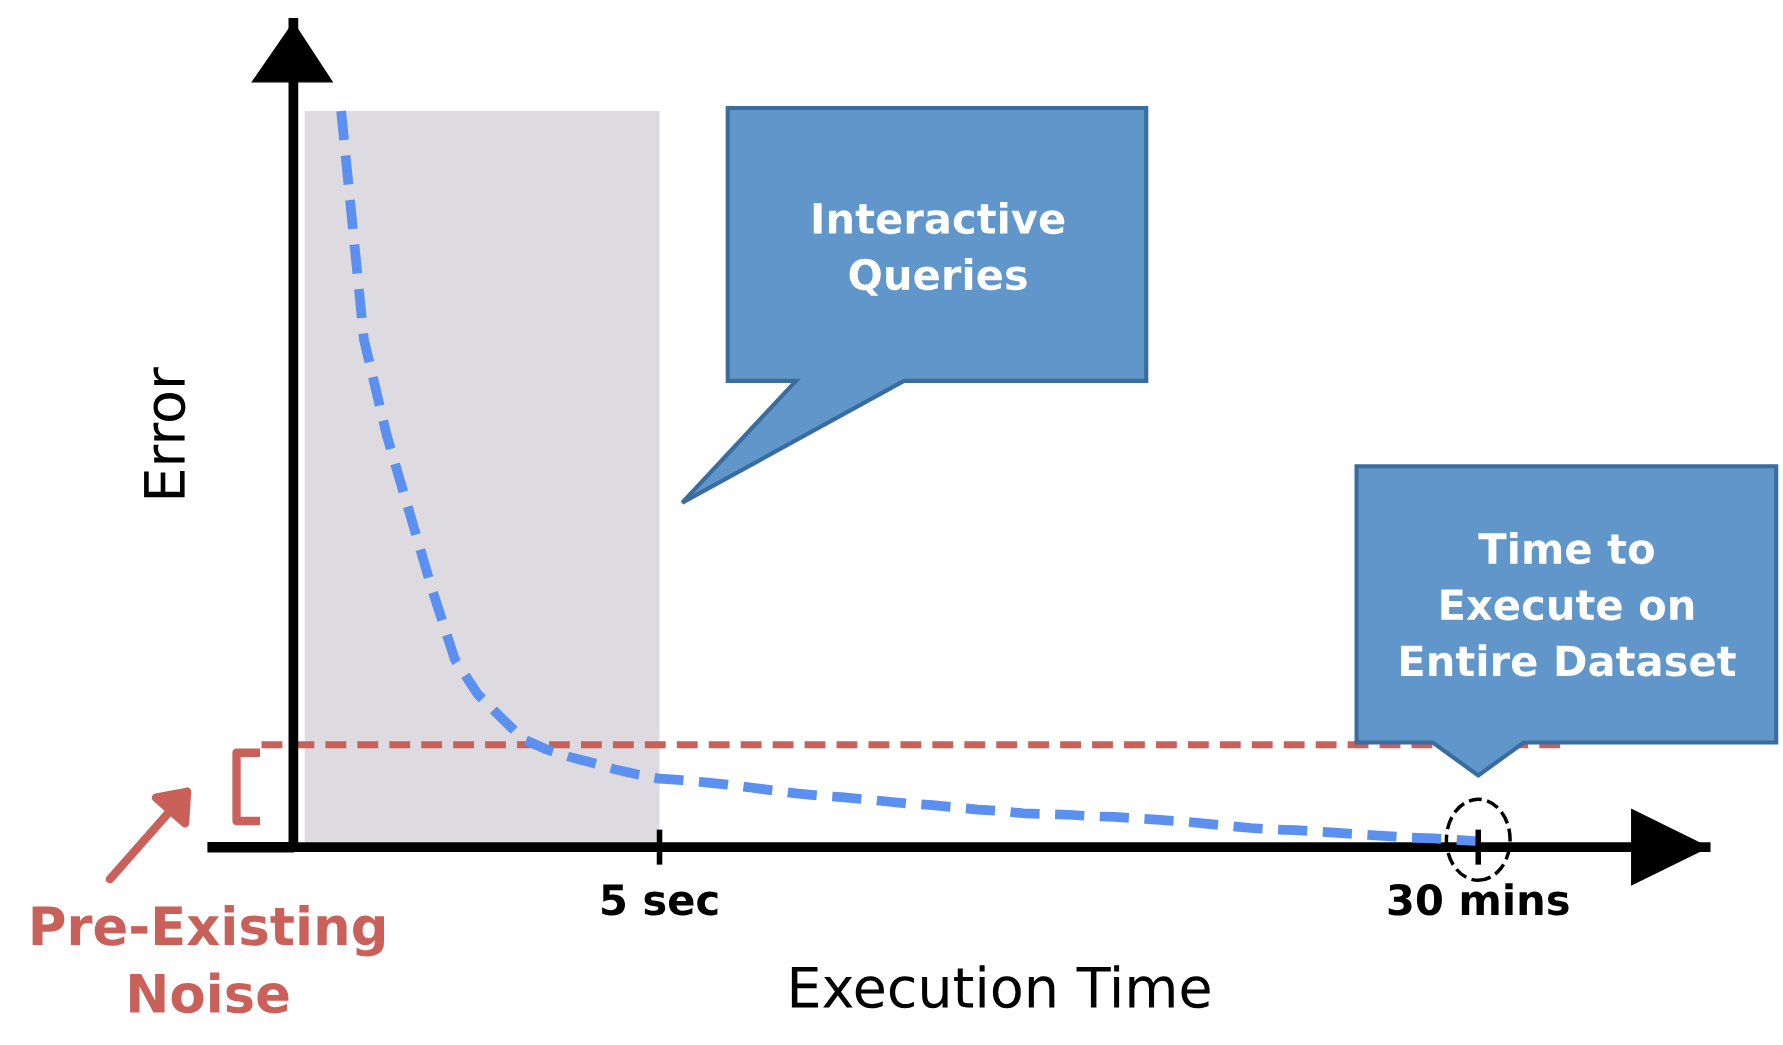  Describe the element at coordinates (1478, 899) in the screenshot. I see `x-tick-label: 30 mins` at that location.